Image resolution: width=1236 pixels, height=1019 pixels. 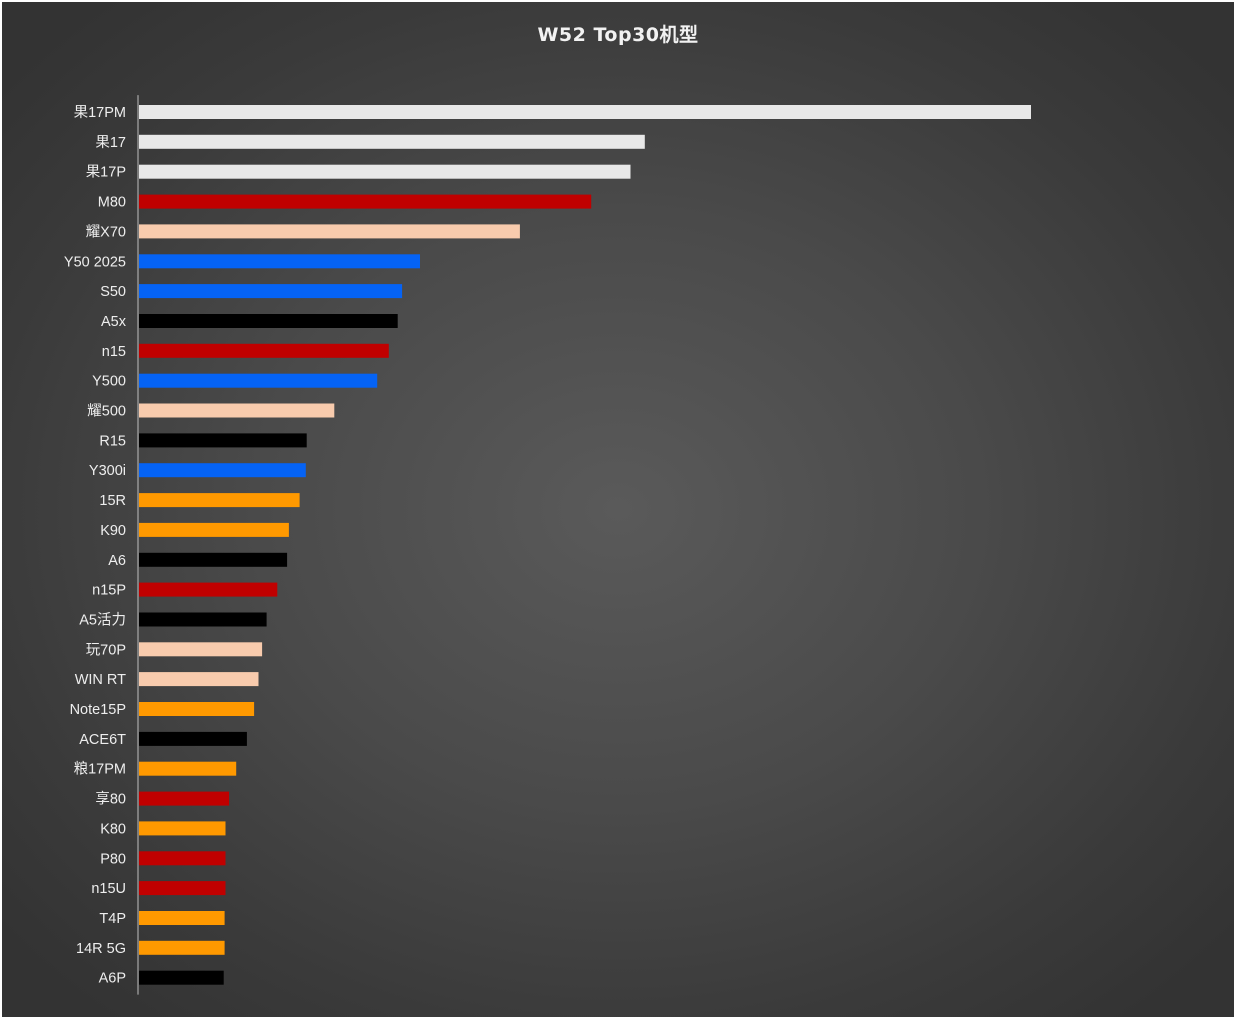 What do you see at coordinates (117, 561) in the screenshot?
I see `category-label: A6` at bounding box center [117, 561].